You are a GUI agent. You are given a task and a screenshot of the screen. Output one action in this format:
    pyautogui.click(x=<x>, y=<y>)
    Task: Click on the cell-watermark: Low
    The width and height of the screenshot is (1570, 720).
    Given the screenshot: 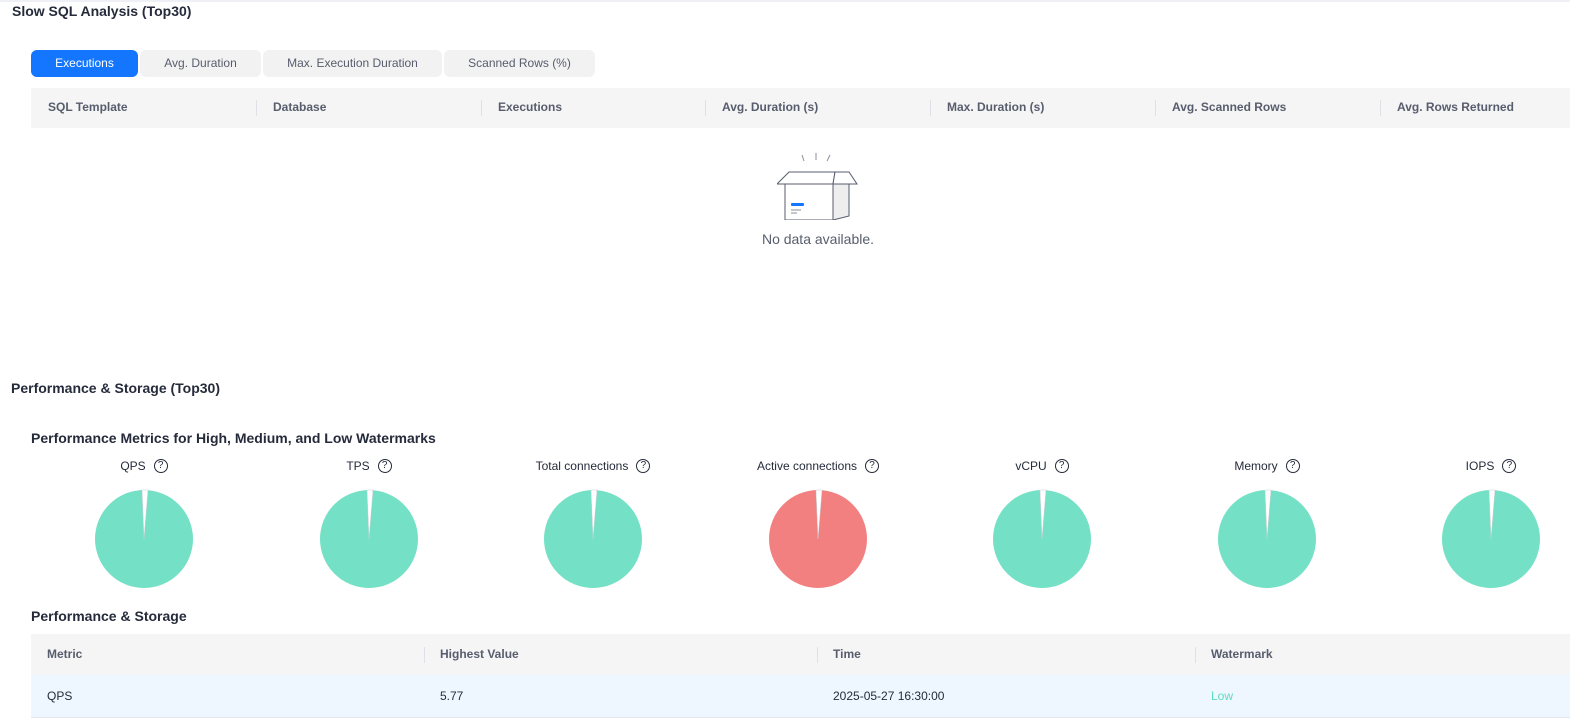 What is the action you would take?
    pyautogui.click(x=1222, y=696)
    